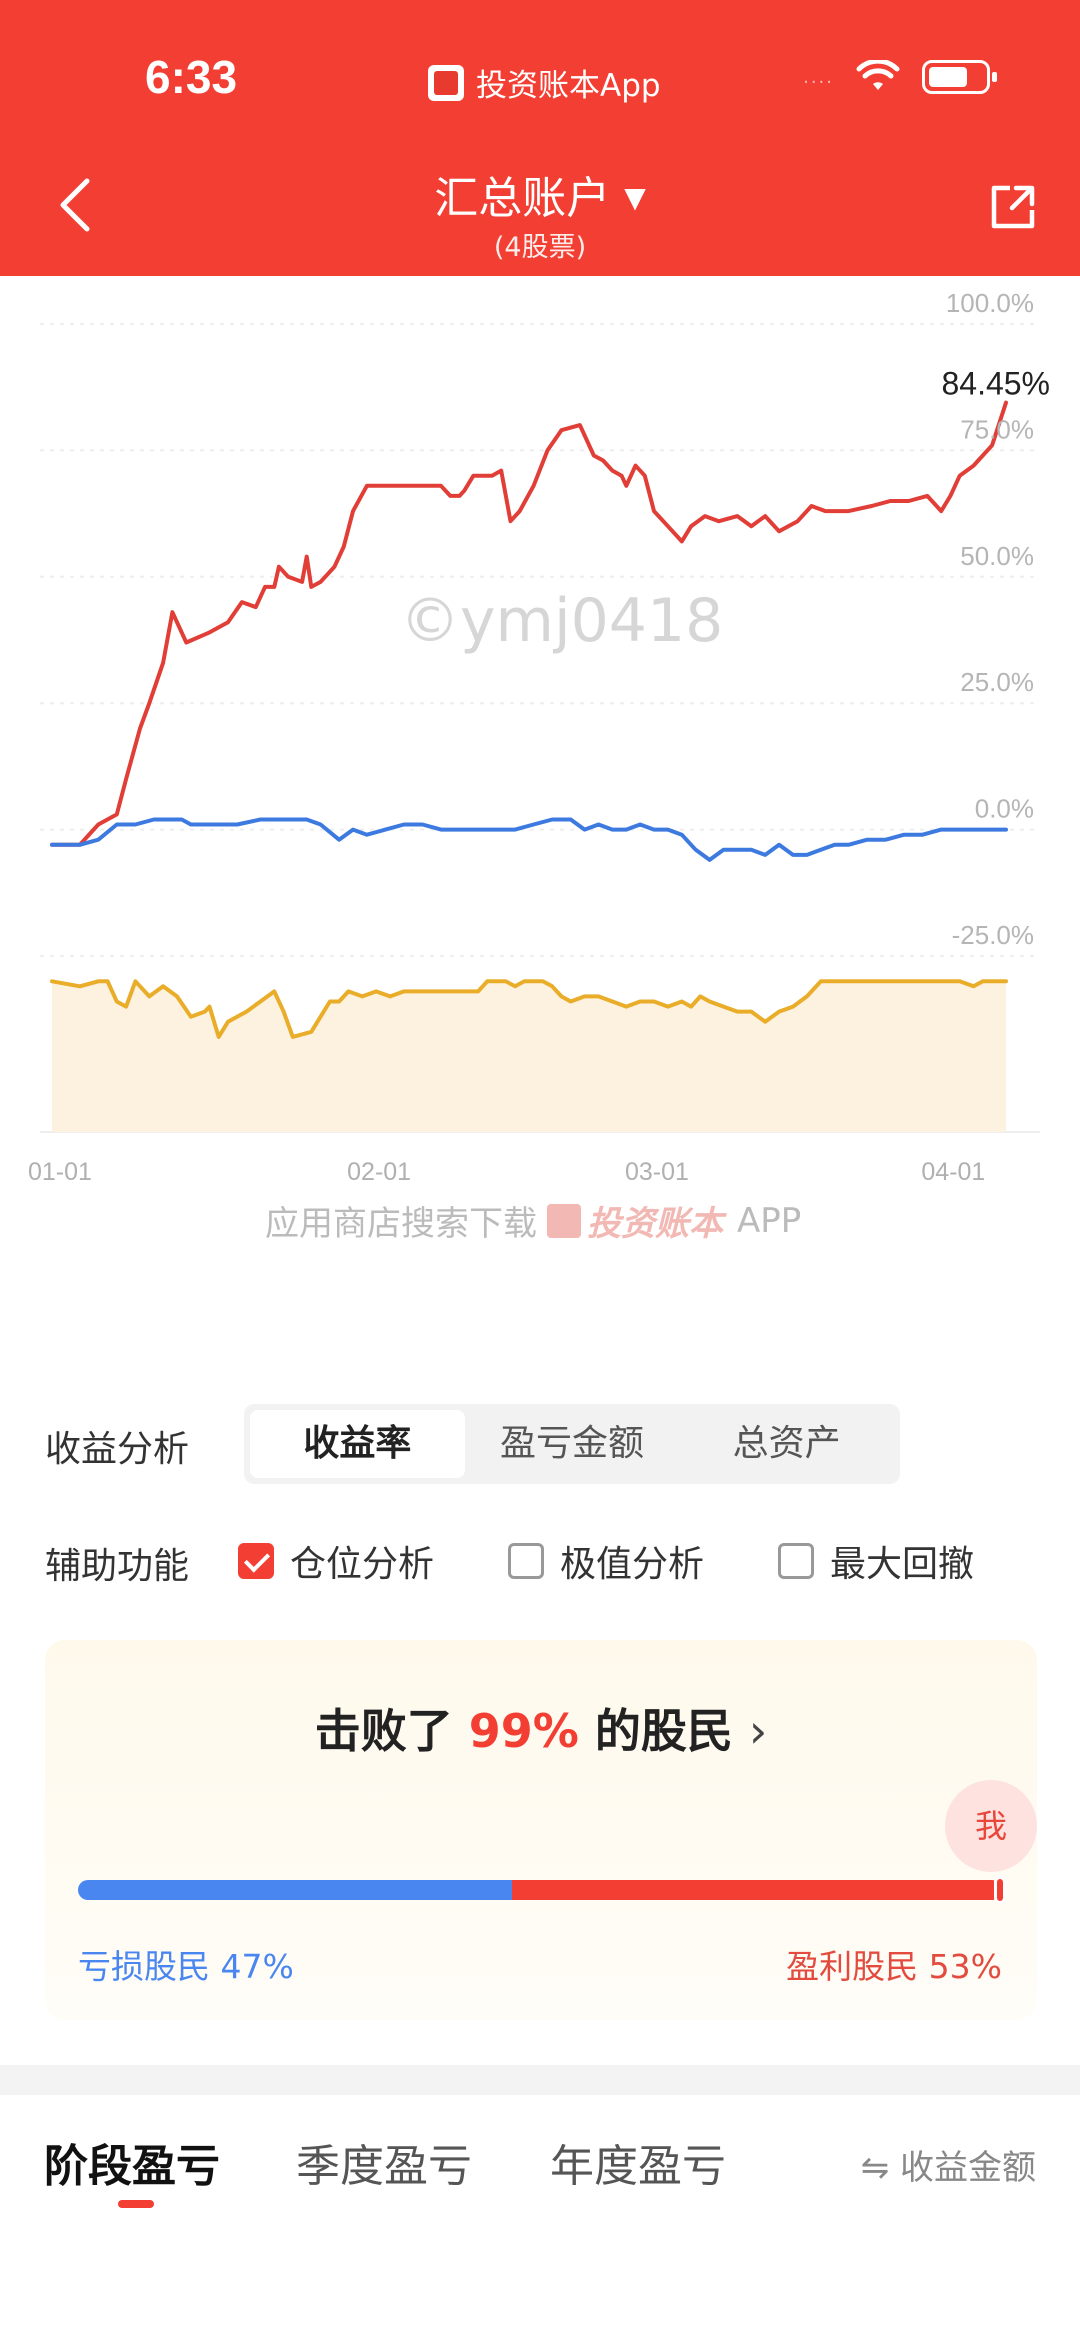 The width and height of the screenshot is (1080, 2341). Describe the element at coordinates (383, 1731) in the screenshot. I see `beat-prefix: 击败了` at that location.